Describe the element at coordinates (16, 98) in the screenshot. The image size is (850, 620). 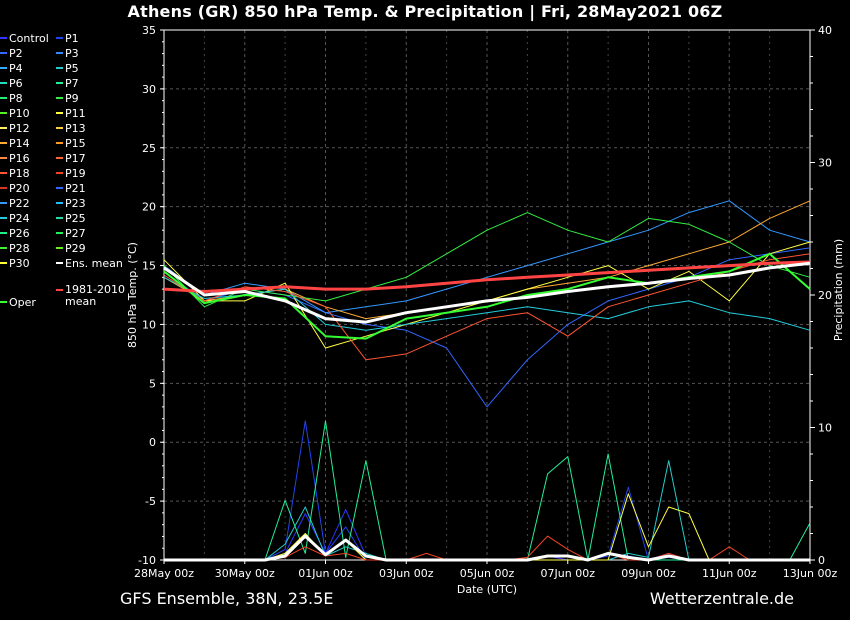
I see `legend-item-p8-label: P8` at that location.